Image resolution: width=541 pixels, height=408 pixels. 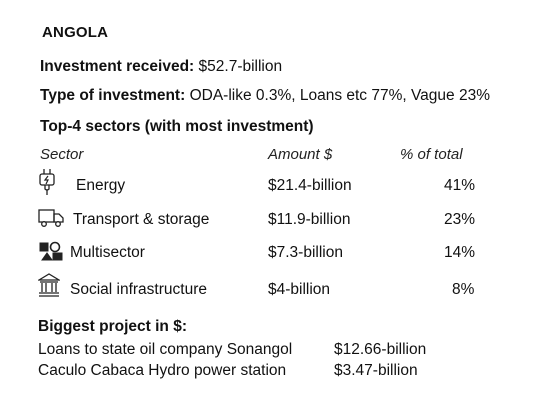 I want to click on truck-icon, so click(x=51, y=218).